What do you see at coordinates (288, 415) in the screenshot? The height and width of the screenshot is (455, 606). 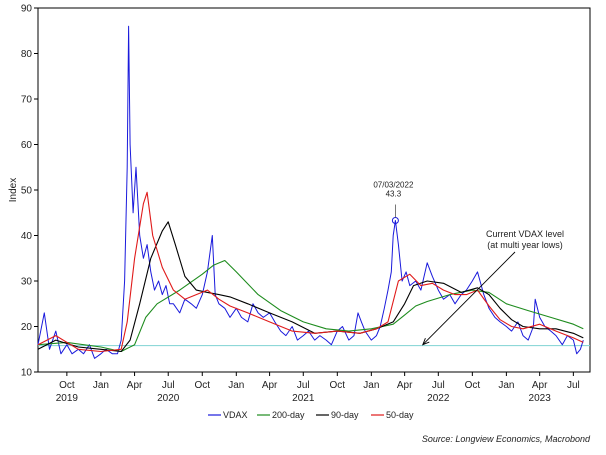 I see `legend-label: 200-day` at bounding box center [288, 415].